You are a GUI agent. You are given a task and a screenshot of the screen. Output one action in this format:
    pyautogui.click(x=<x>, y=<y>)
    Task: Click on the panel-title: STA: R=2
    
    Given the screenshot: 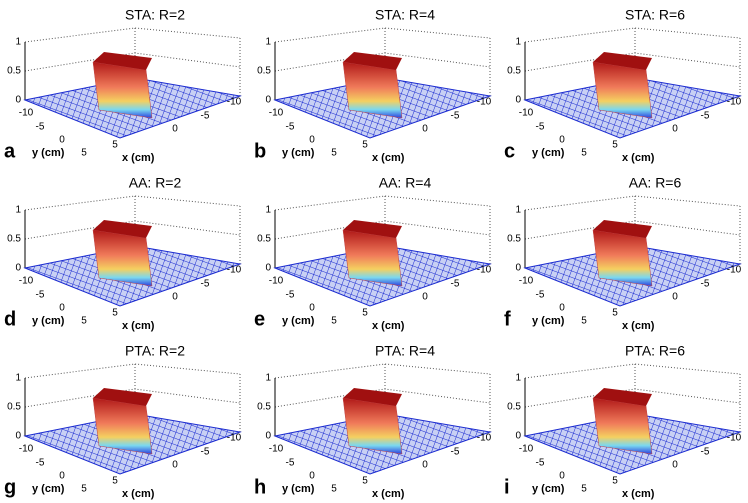 What is the action you would take?
    pyautogui.click(x=155, y=15)
    